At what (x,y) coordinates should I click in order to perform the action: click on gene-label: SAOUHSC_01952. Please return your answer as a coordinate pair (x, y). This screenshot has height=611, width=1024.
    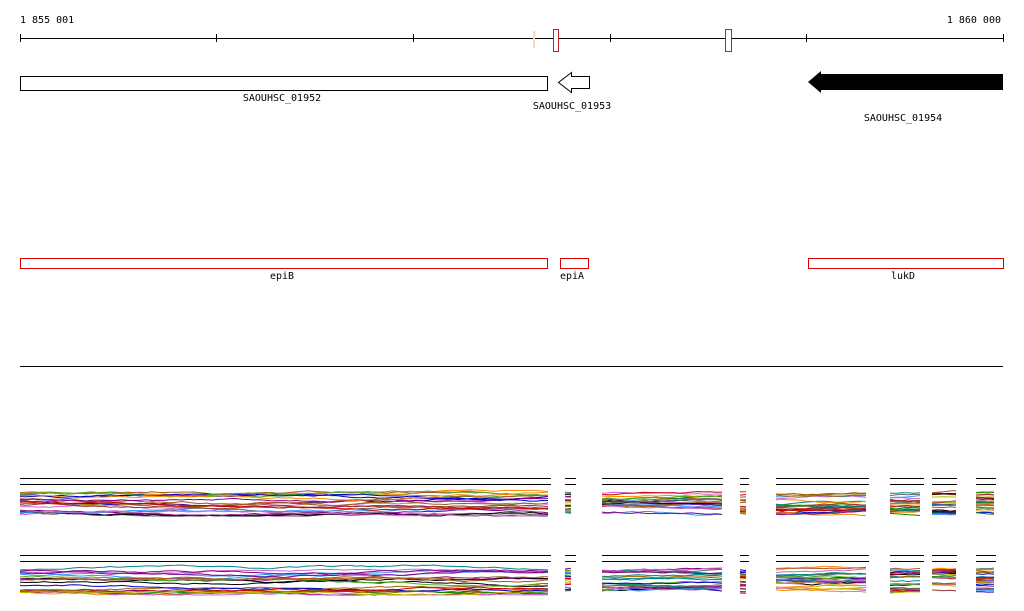
    Looking at the image, I should click on (282, 98).